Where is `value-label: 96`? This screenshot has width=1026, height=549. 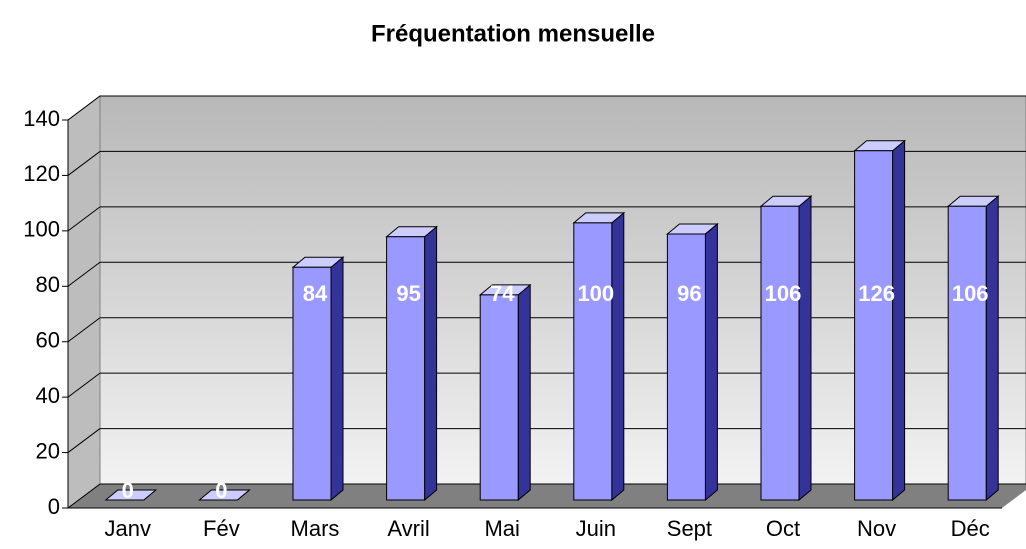 value-label: 96 is located at coordinates (689, 293).